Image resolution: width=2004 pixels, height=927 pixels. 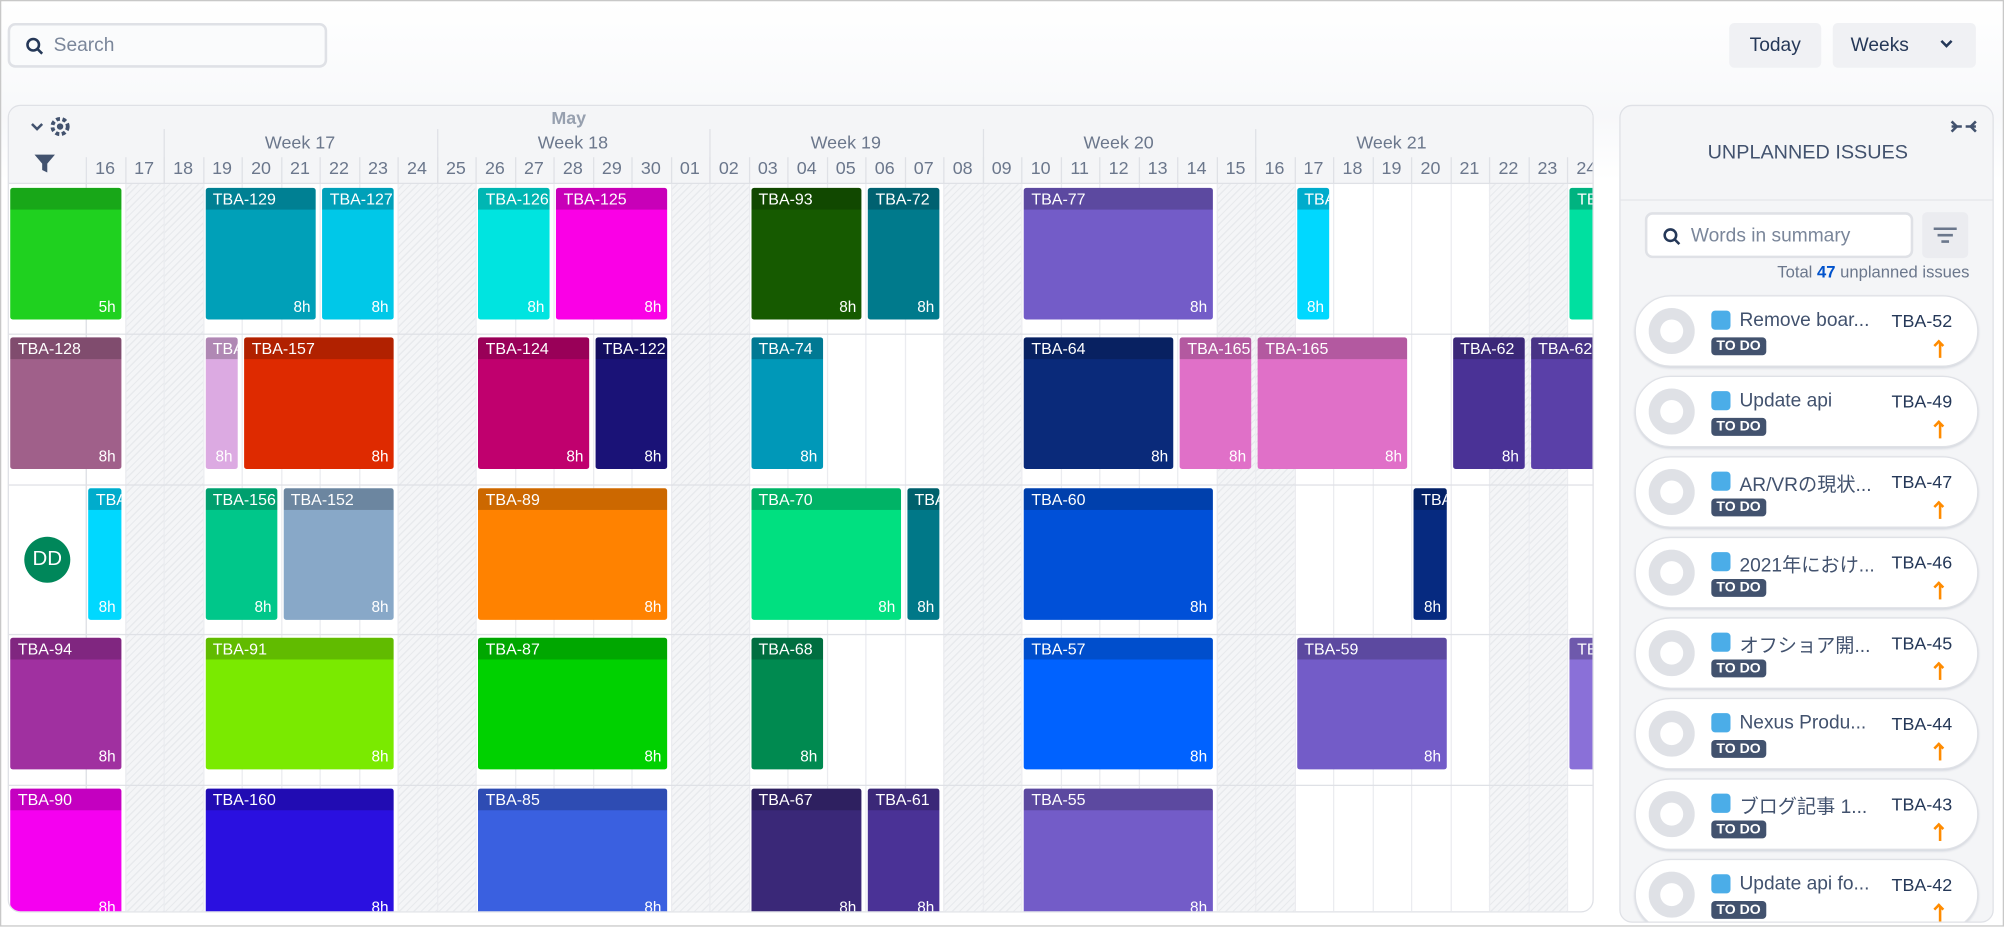 I want to click on task-card: TBA-87 8h, so click(x=572, y=703).